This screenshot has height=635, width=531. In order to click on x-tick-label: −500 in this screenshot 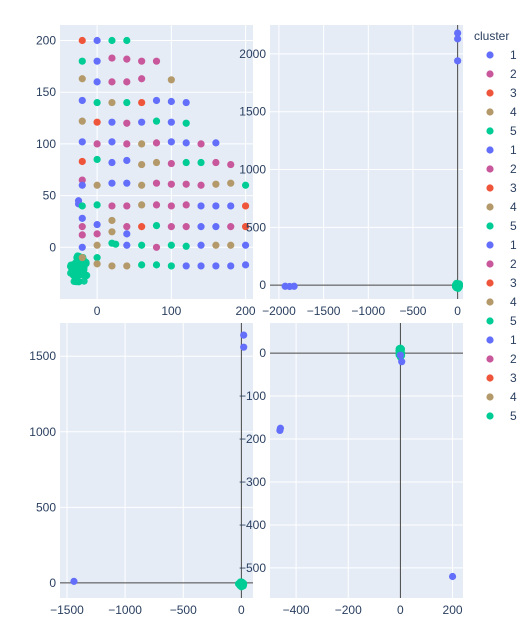, I will do `click(183, 610)`.